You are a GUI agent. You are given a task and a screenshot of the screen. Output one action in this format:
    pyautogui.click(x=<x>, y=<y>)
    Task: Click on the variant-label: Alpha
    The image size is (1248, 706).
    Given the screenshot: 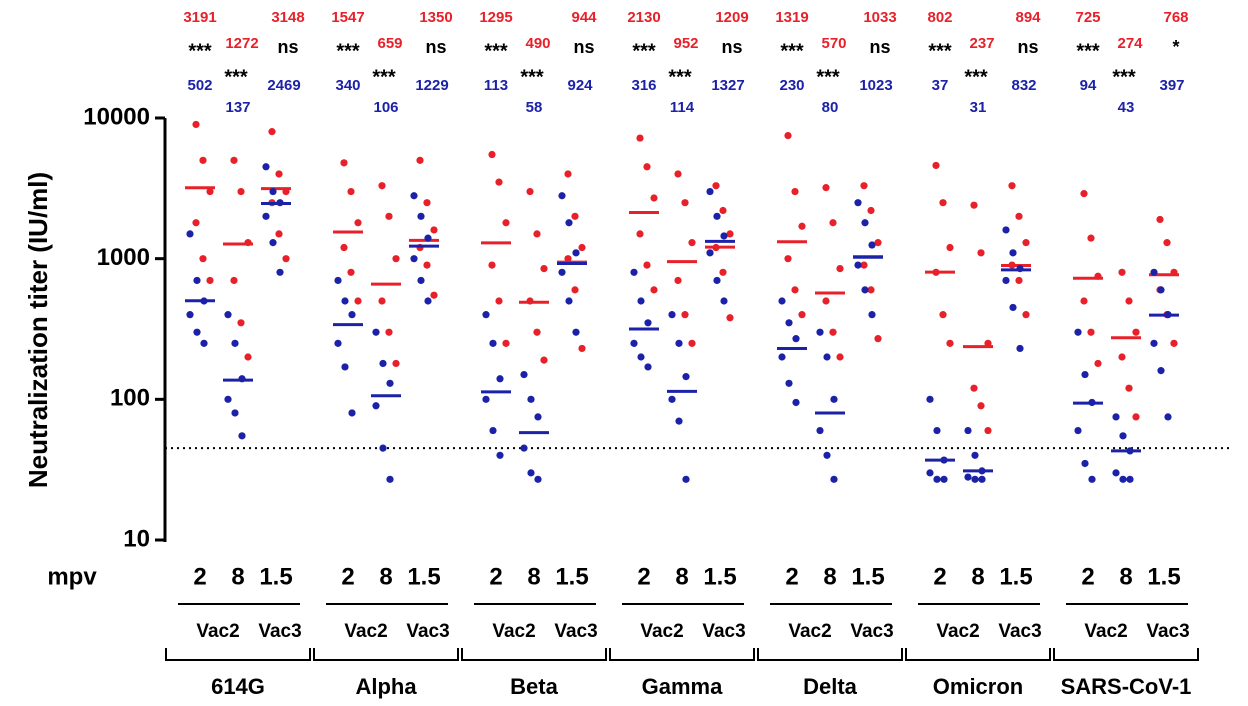 What is the action you would take?
    pyautogui.click(x=386, y=686)
    